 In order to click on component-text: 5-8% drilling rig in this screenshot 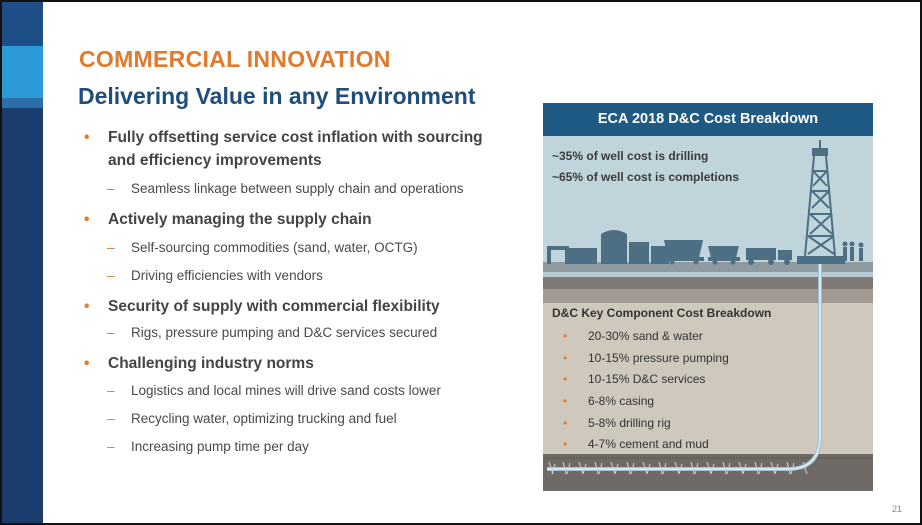, I will do `click(629, 422)`.